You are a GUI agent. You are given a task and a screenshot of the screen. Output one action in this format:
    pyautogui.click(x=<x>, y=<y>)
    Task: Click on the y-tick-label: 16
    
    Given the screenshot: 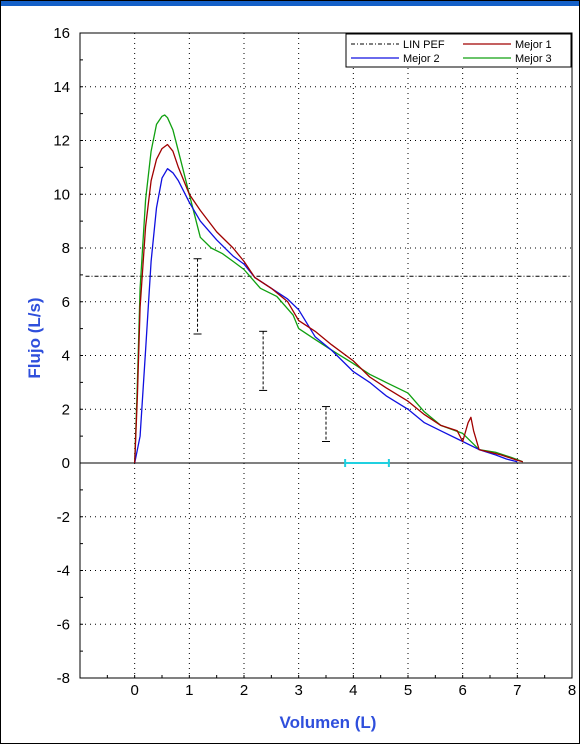 What is the action you would take?
    pyautogui.click(x=61, y=33)
    